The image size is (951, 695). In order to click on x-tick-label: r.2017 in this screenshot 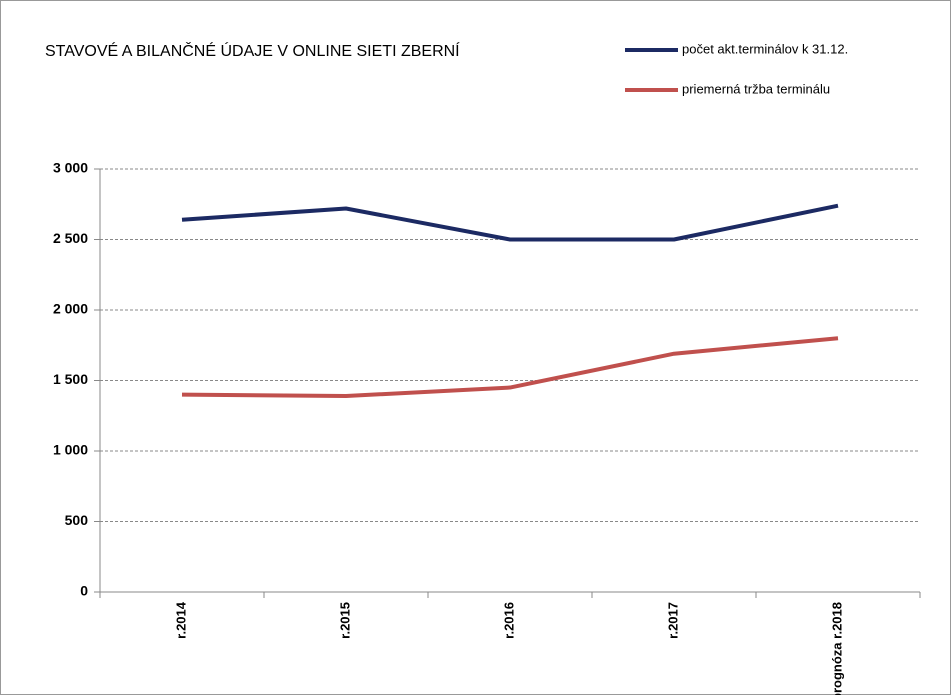, I will do `click(672, 620)`.